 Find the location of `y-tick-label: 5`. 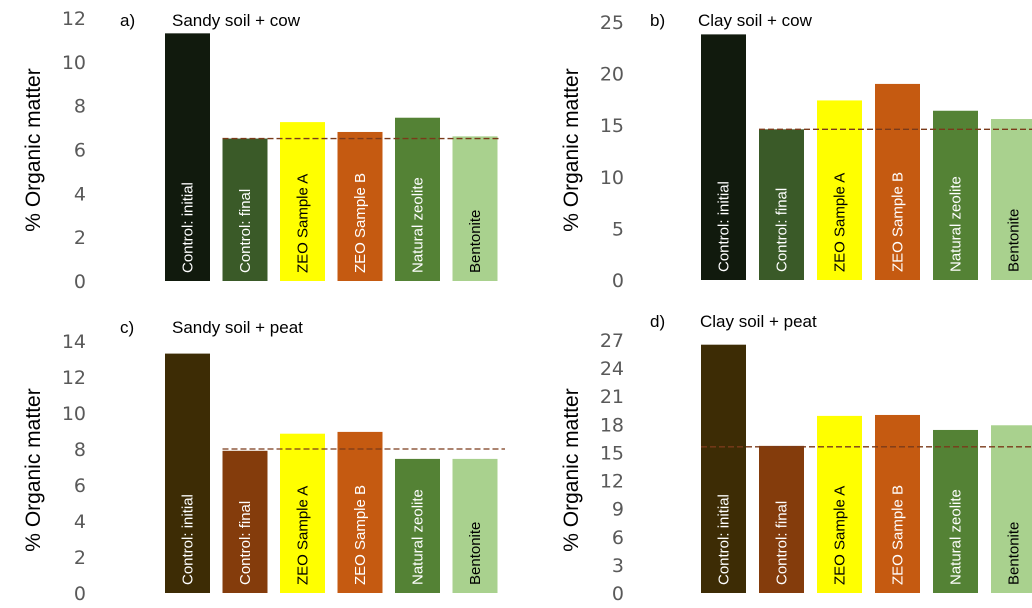

y-tick-label: 5 is located at coordinates (618, 229).